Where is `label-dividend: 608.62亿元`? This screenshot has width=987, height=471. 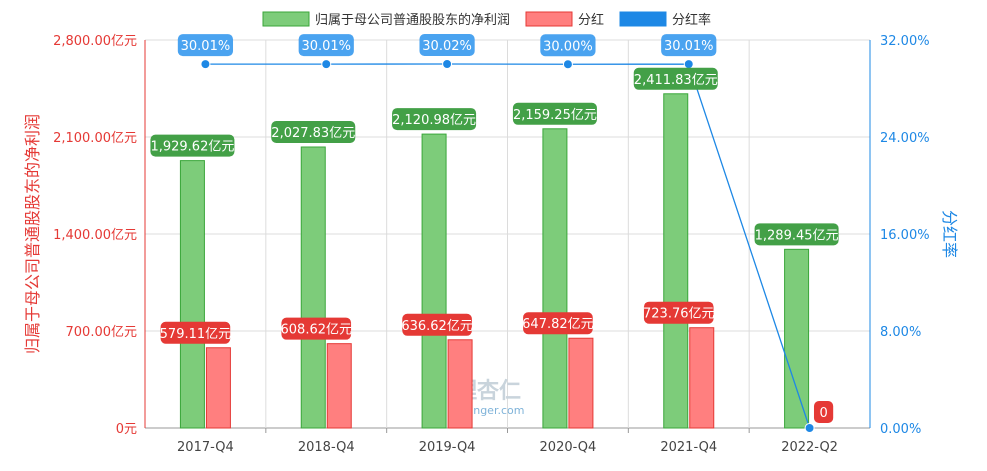 label-dividend: 608.62亿元 is located at coordinates (317, 328).